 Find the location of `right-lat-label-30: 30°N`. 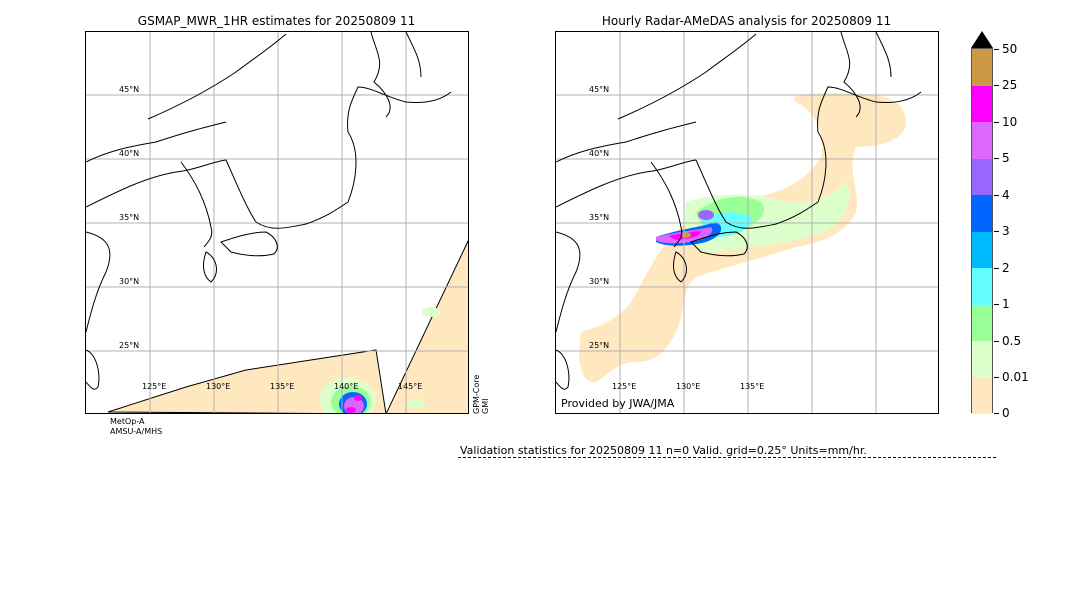

right-lat-label-30: 30°N is located at coordinates (599, 281).